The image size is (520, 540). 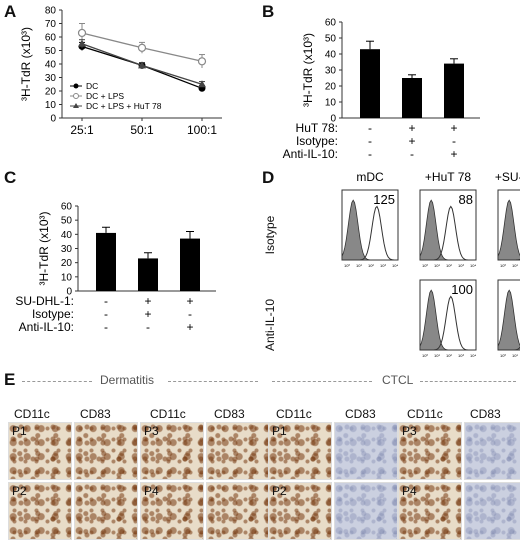 What do you see at coordinates (425, 414) in the screenshot?
I see `head-cd11c-4: CD11c` at bounding box center [425, 414].